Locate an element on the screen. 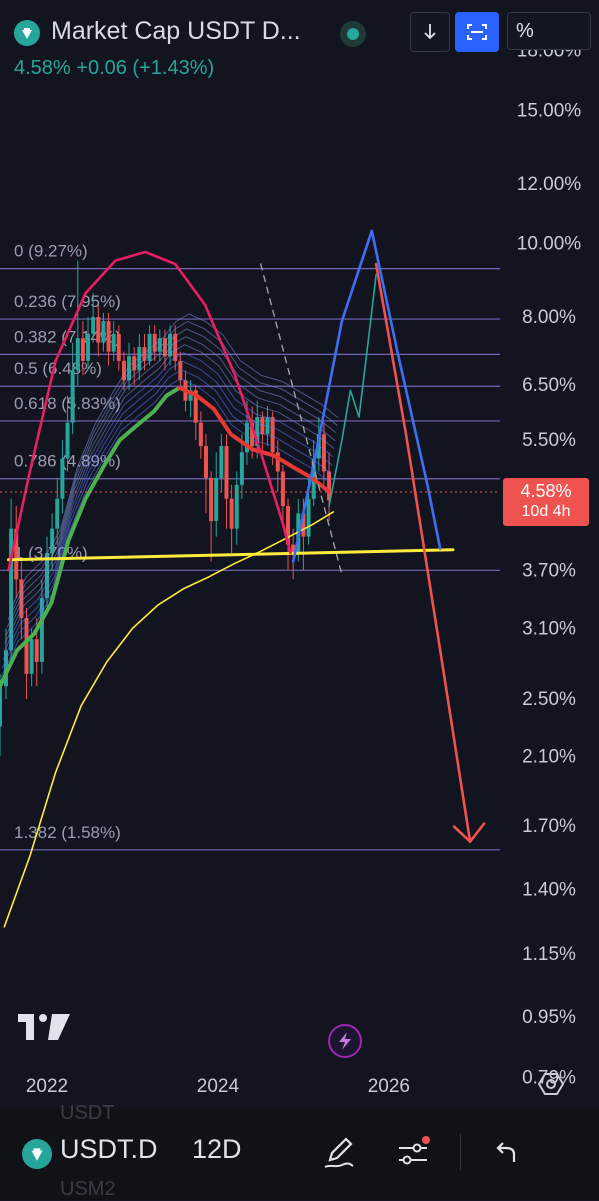 Image resolution: width=599 pixels, height=1201 pixels. y-tick-label: 2.50% is located at coordinates (549, 699).